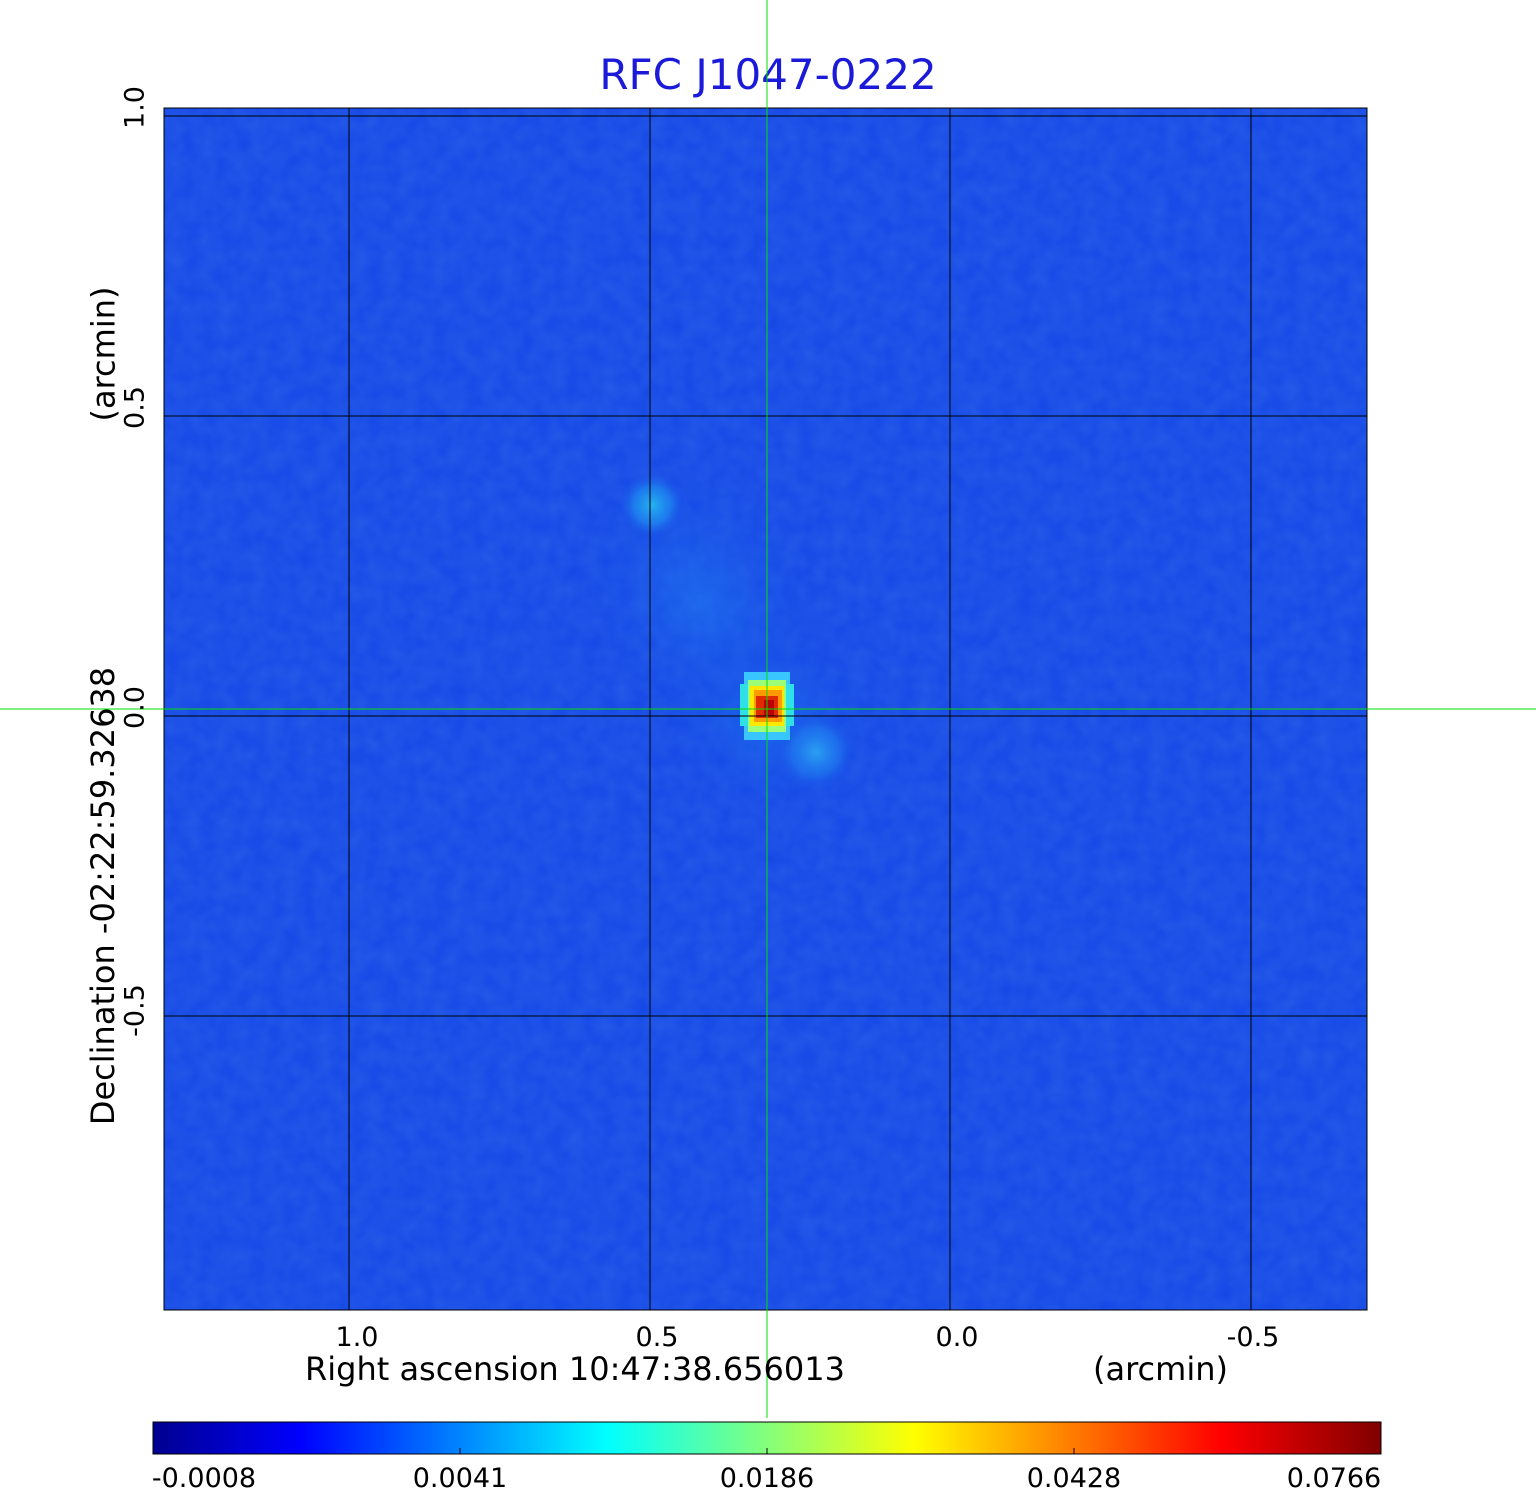 The width and height of the screenshot is (1536, 1511). I want to click on y-axis-label: Declination -02:22:59.32638, so click(103, 896).